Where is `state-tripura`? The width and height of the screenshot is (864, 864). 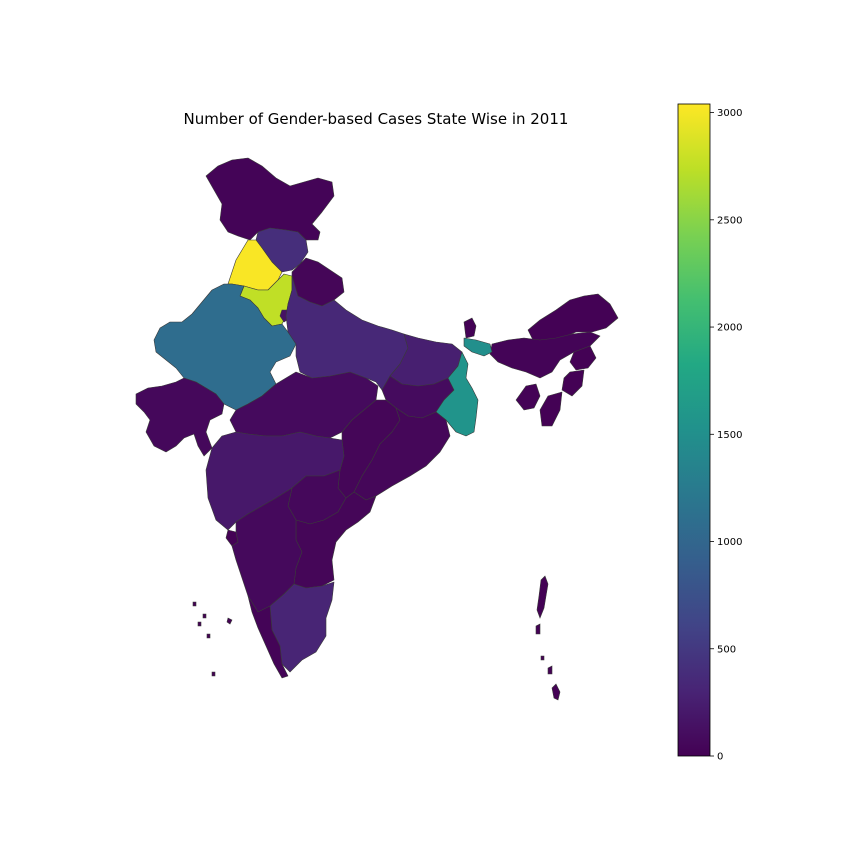 state-tripura is located at coordinates (528, 397).